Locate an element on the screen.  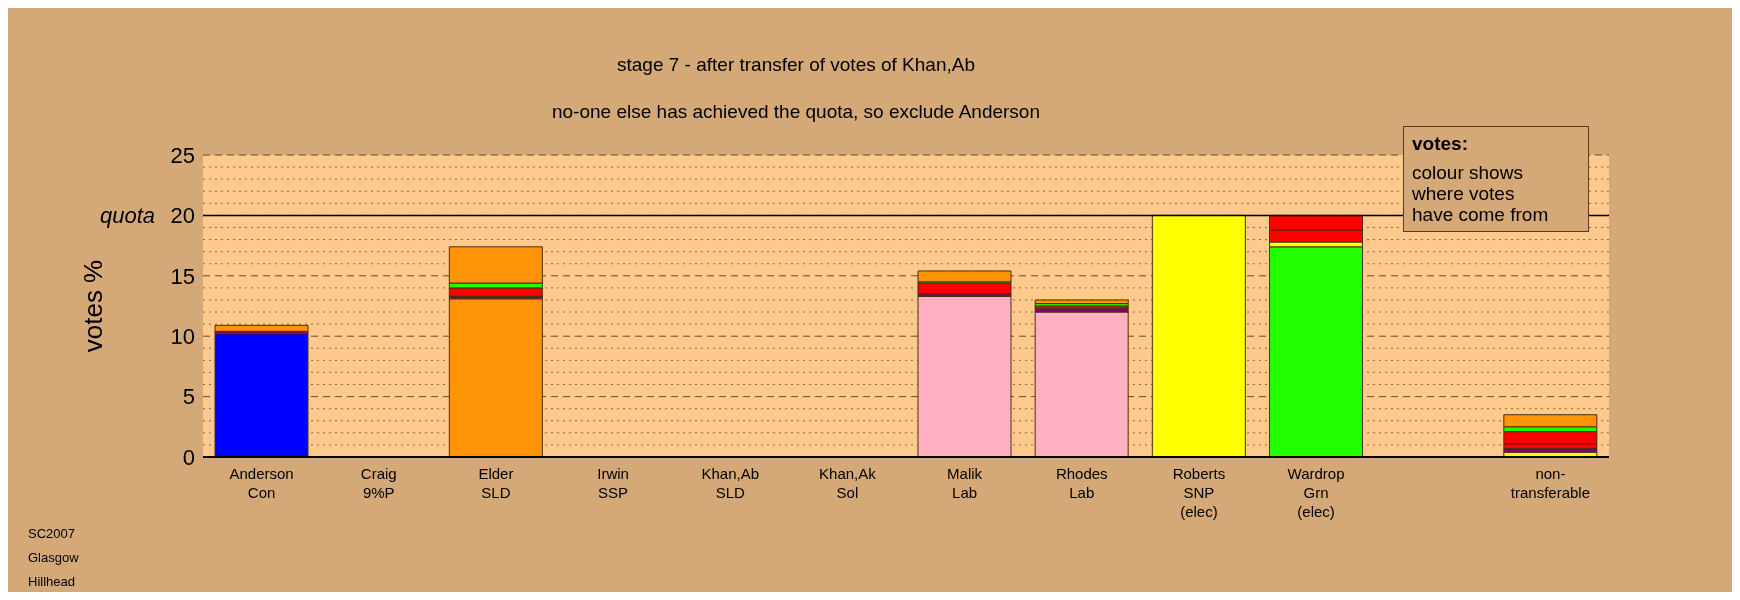
x-tick-label: Elder SLD is located at coordinates (496, 483).